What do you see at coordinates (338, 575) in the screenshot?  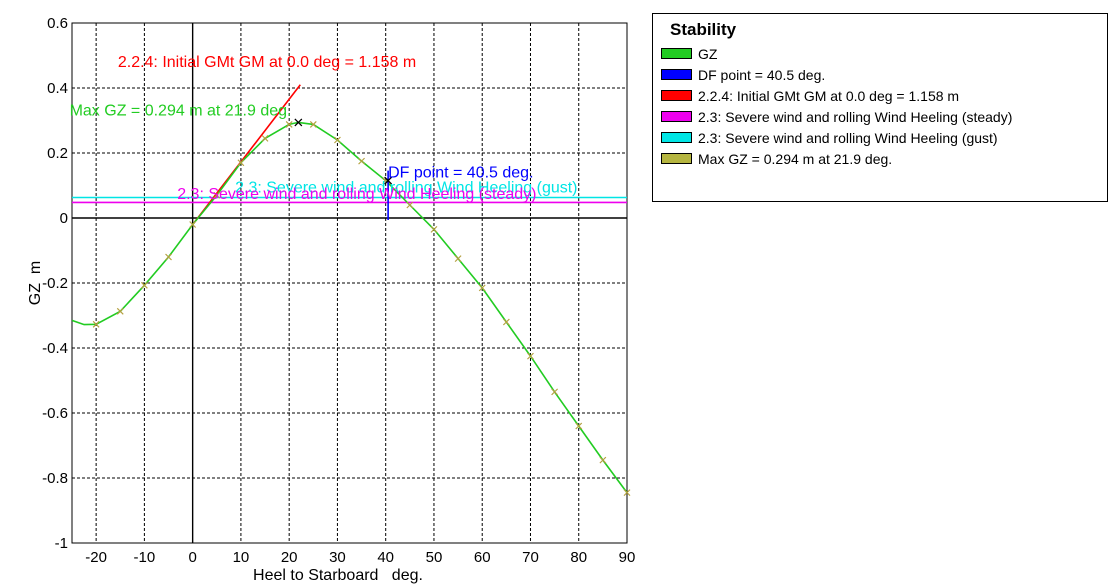 I see `x-axis-title: Heel to Starboard deg.` at bounding box center [338, 575].